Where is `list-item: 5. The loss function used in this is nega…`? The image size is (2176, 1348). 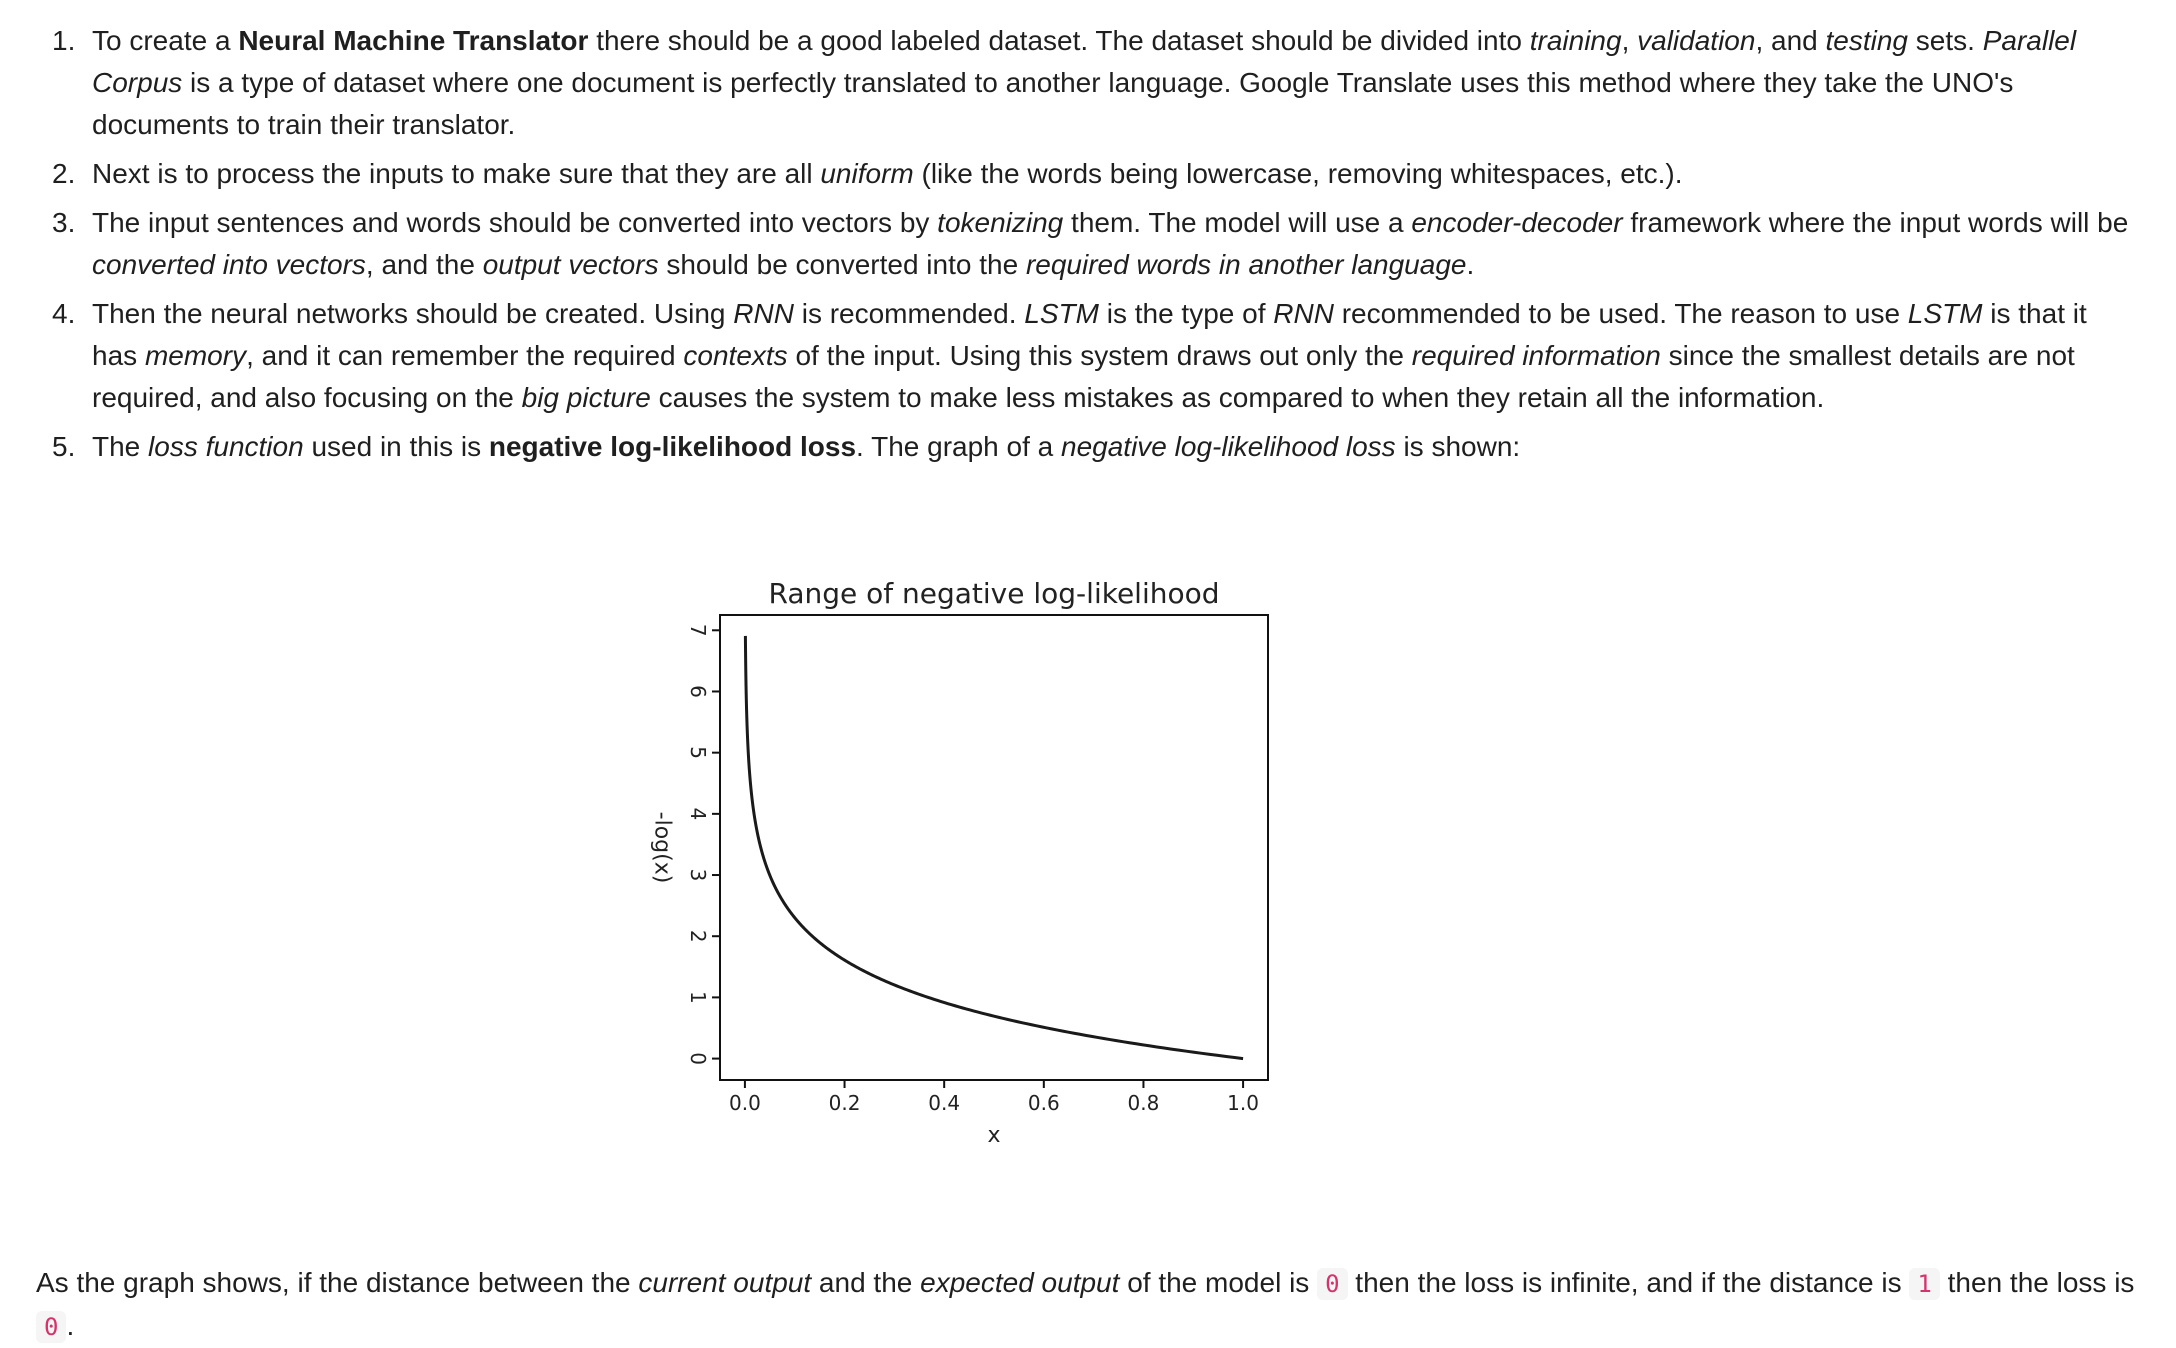
list-item: 5. The loss function used in this is nega… is located at coordinates (1092, 447).